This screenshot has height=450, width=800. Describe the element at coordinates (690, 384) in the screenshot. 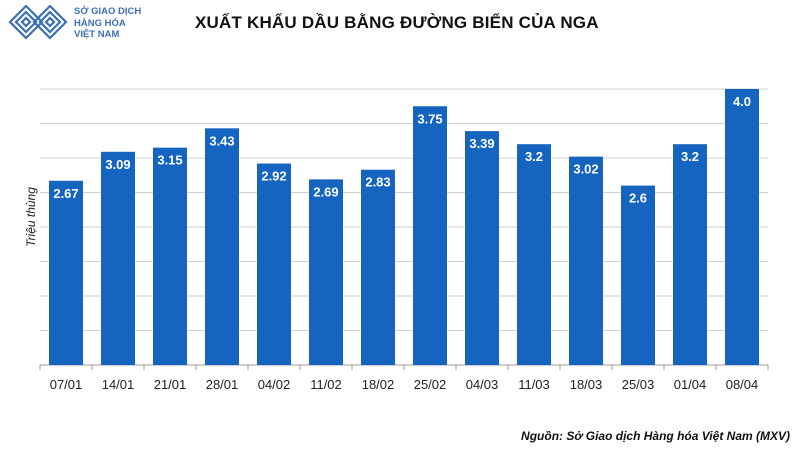

I see `x-tick-label: 01/04` at that location.